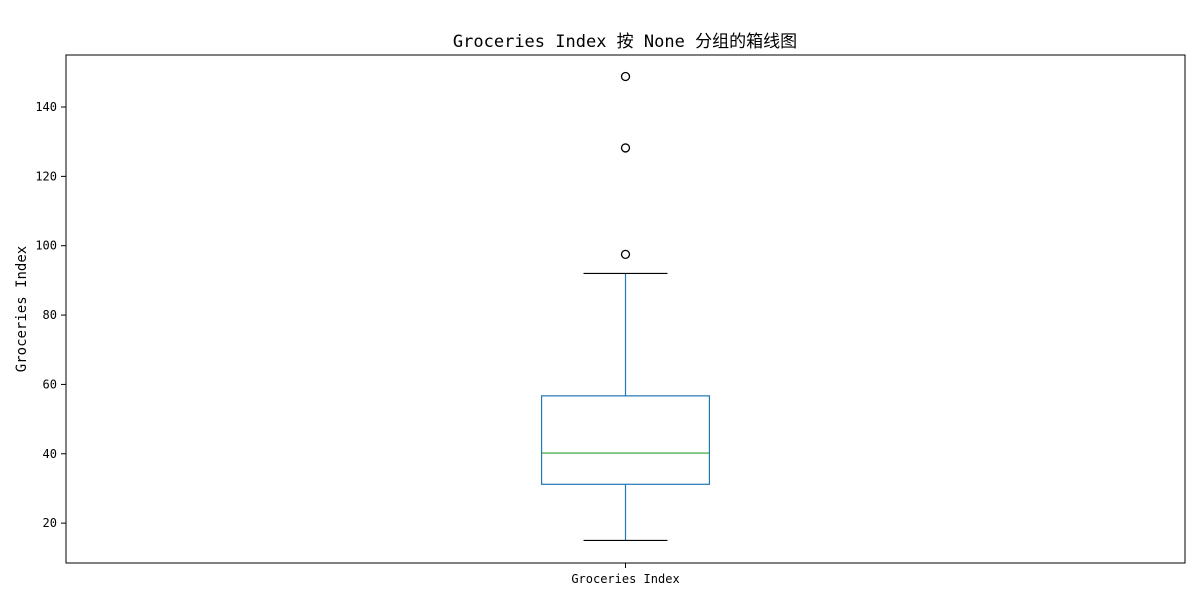  I want to click on y-axis-ticks: 20 40 60 80 100 120 140, so click(50, 315).